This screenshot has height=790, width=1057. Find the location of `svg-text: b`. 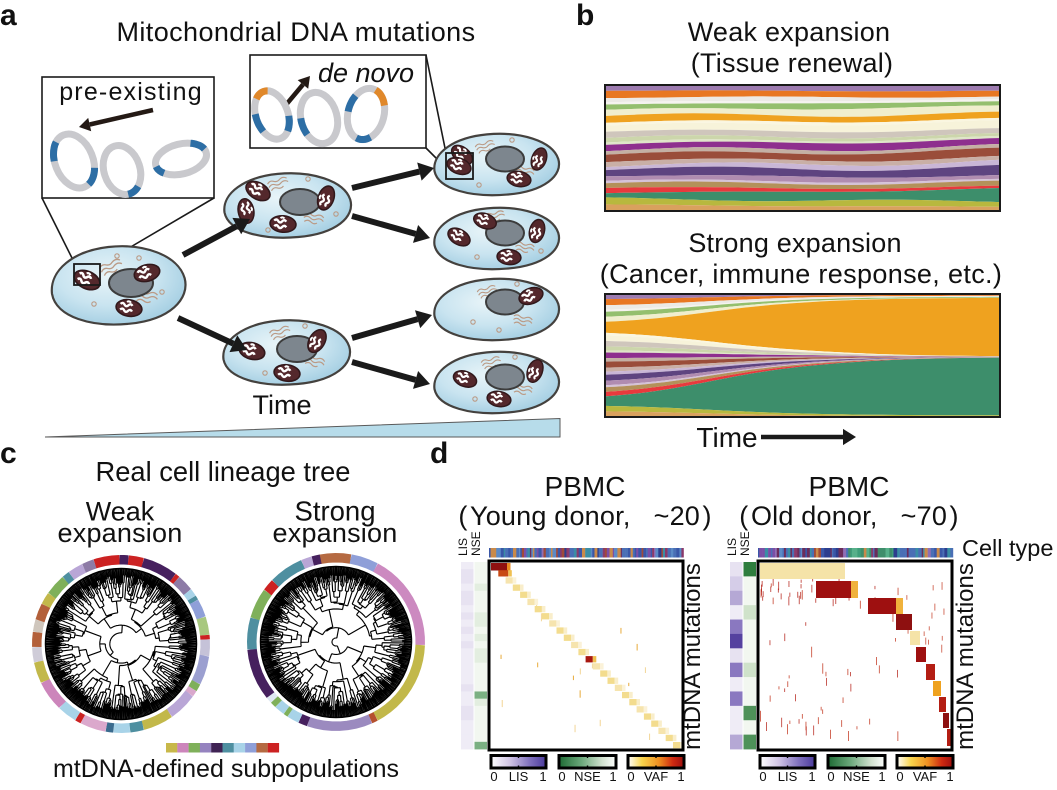

svg-text: b is located at coordinates (585, 16).